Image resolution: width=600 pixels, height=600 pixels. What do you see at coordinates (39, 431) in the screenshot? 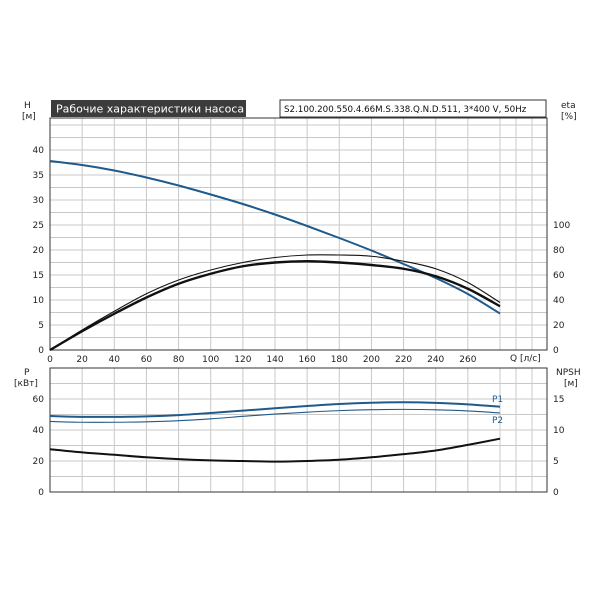
I see `power-y-tick-label: 40` at bounding box center [39, 431].